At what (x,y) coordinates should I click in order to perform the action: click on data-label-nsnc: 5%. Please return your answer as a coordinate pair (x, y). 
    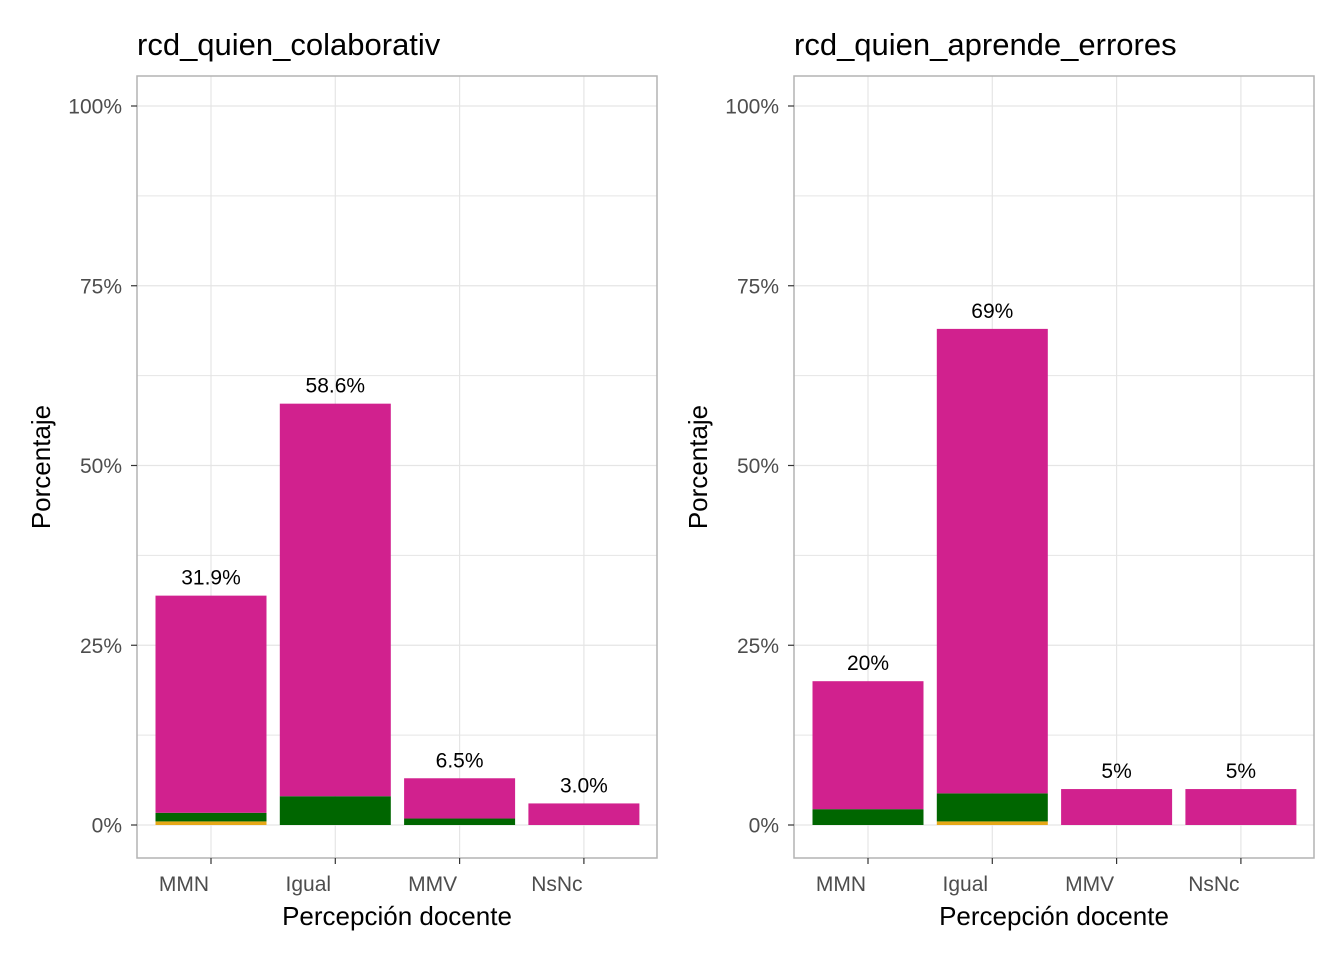
    Looking at the image, I should click on (1241, 771).